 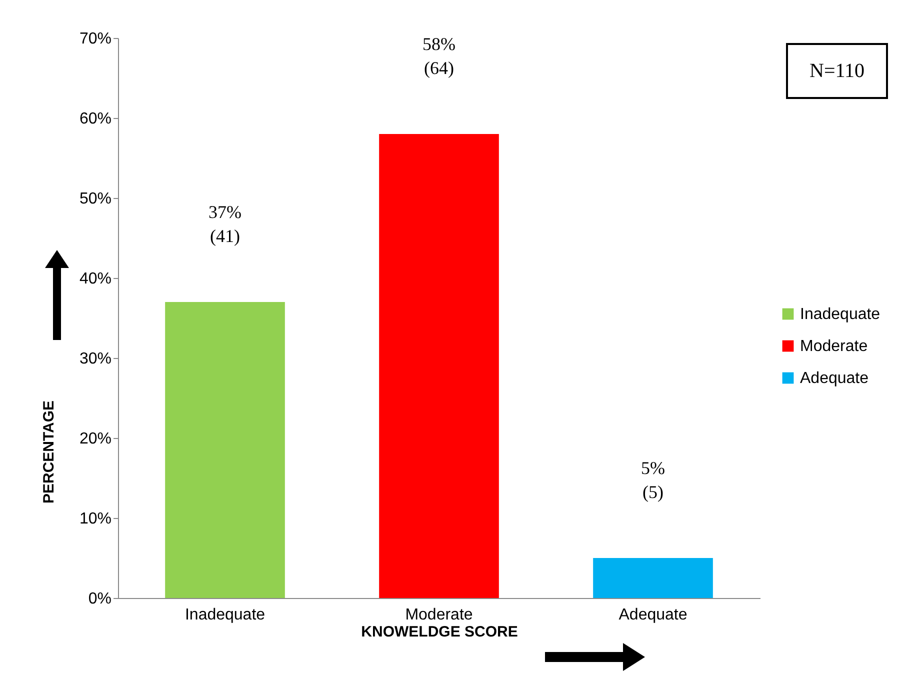 What do you see at coordinates (837, 71) in the screenshot?
I see `text: N=110` at bounding box center [837, 71].